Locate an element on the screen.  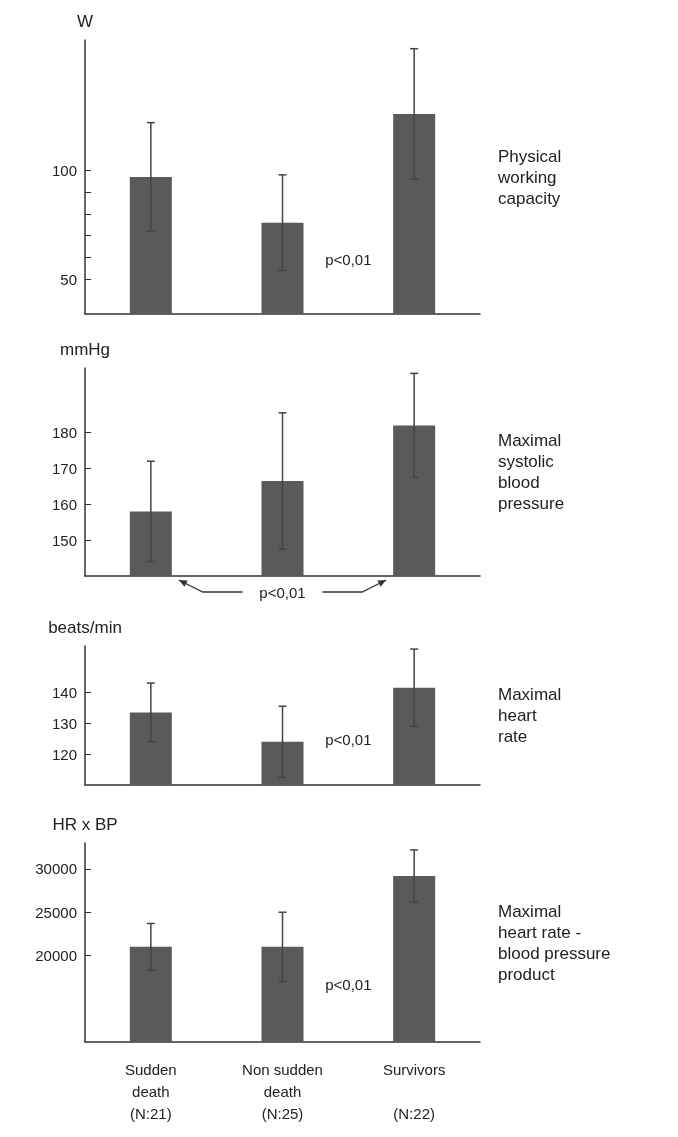
y-tick-label: 180 is located at coordinates (64, 433).